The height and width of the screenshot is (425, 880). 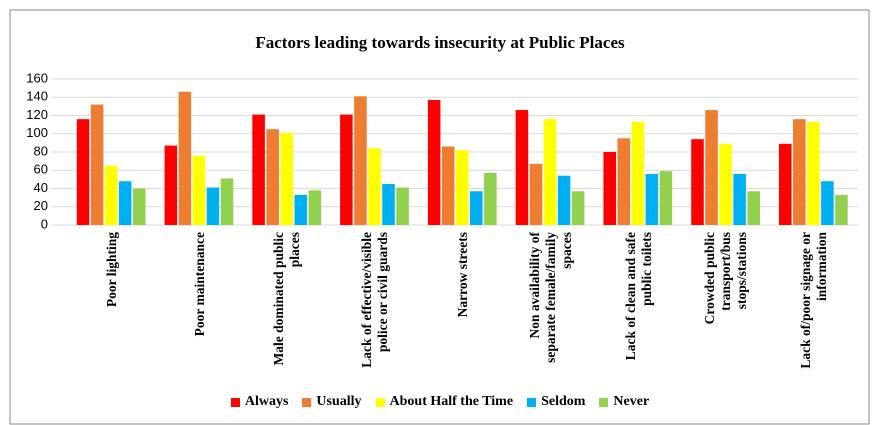 I want to click on legend-item: Never, so click(x=624, y=402).